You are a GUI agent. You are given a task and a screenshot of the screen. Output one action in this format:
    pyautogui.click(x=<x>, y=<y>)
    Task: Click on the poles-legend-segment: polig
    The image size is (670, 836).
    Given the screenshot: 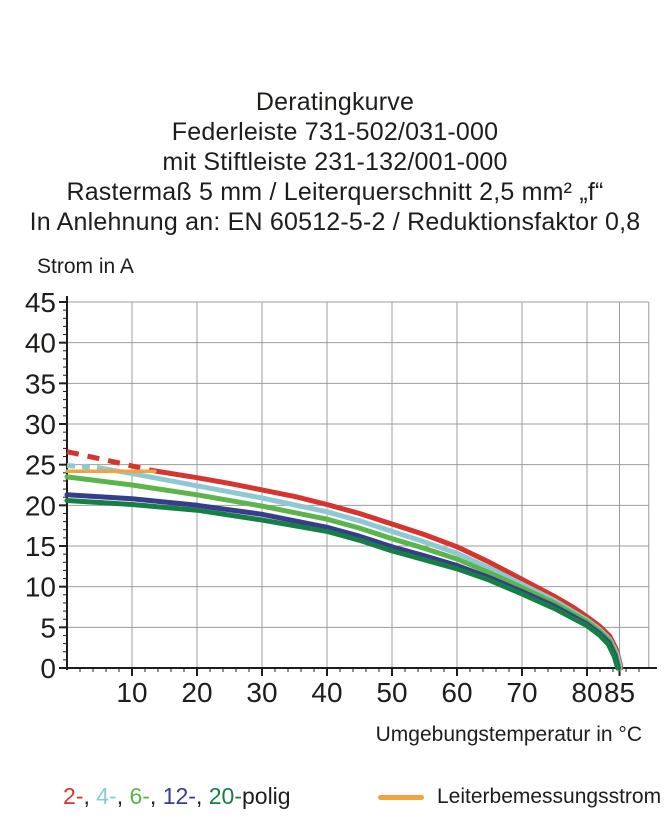 What is the action you would take?
    pyautogui.click(x=266, y=796)
    